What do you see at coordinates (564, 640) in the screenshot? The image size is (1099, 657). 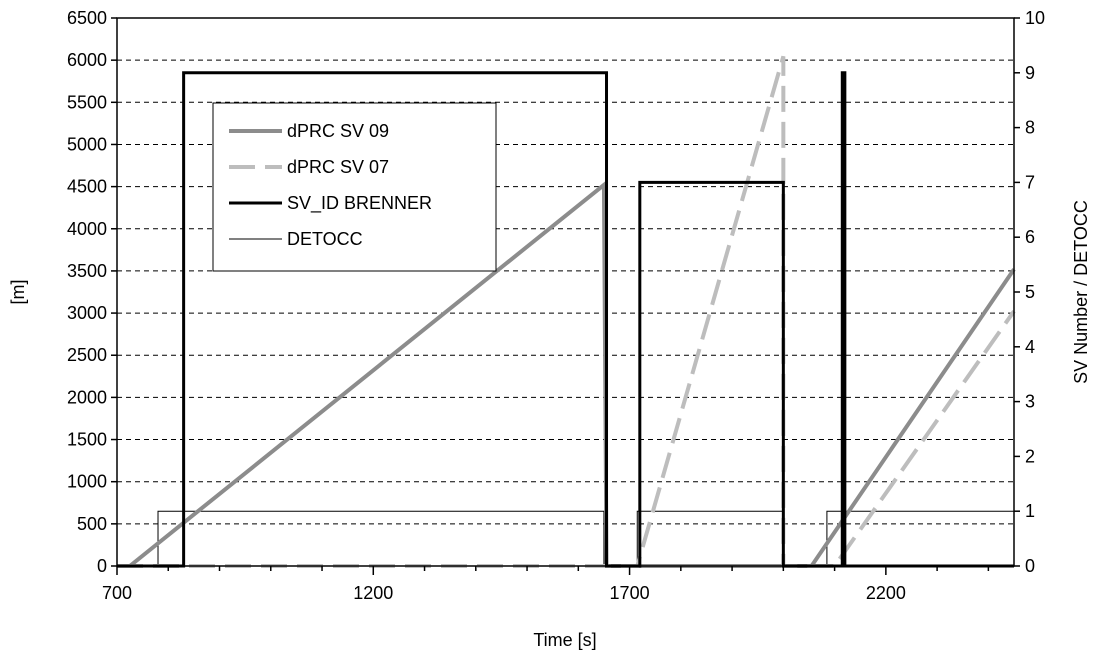 I see `x-axis-title: Time [s]` at bounding box center [564, 640].